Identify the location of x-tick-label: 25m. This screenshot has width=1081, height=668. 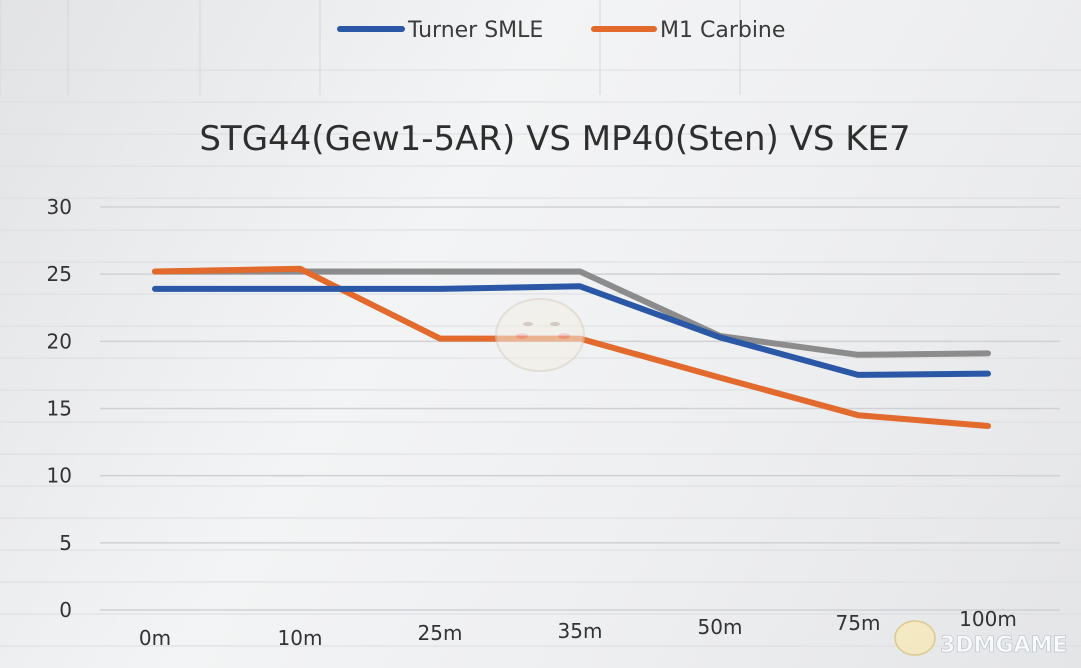
(440, 633).